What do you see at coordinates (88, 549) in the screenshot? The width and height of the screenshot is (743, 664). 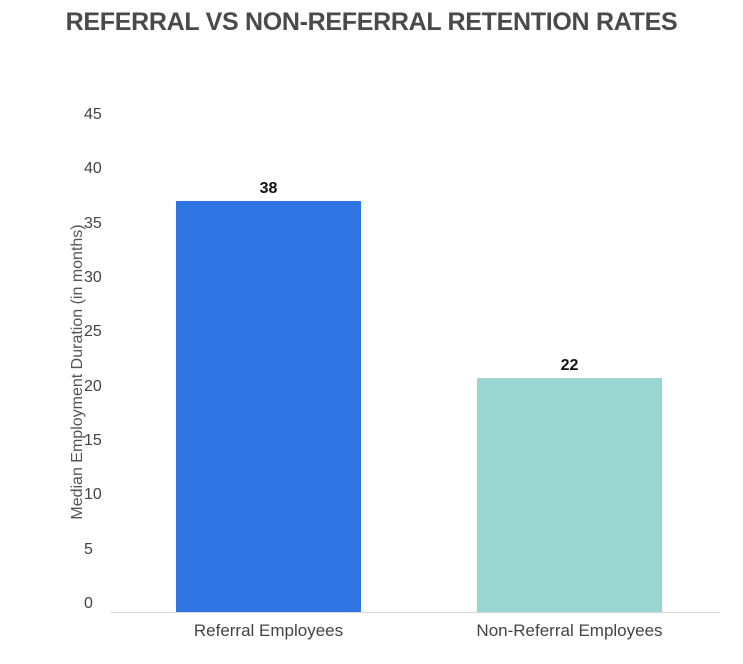 I see `y-tick-label: 5` at bounding box center [88, 549].